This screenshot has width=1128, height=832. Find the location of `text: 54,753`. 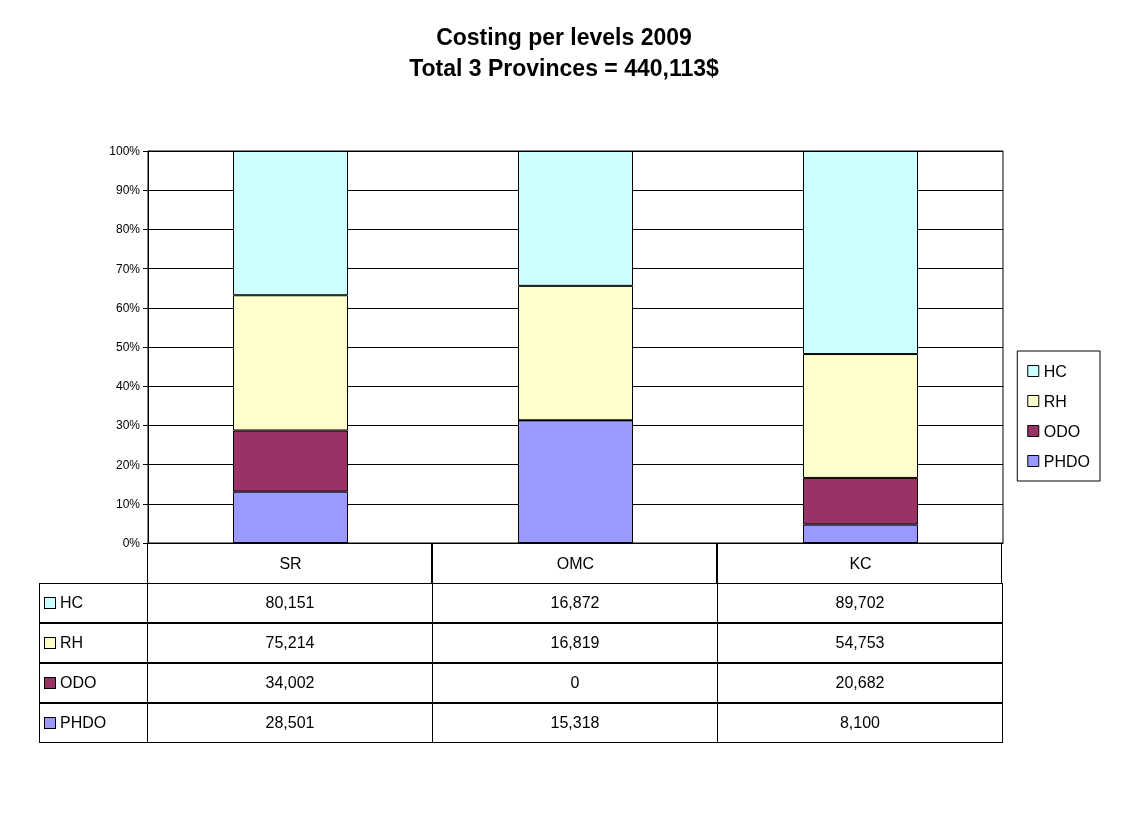

text: 54,753 is located at coordinates (860, 643).